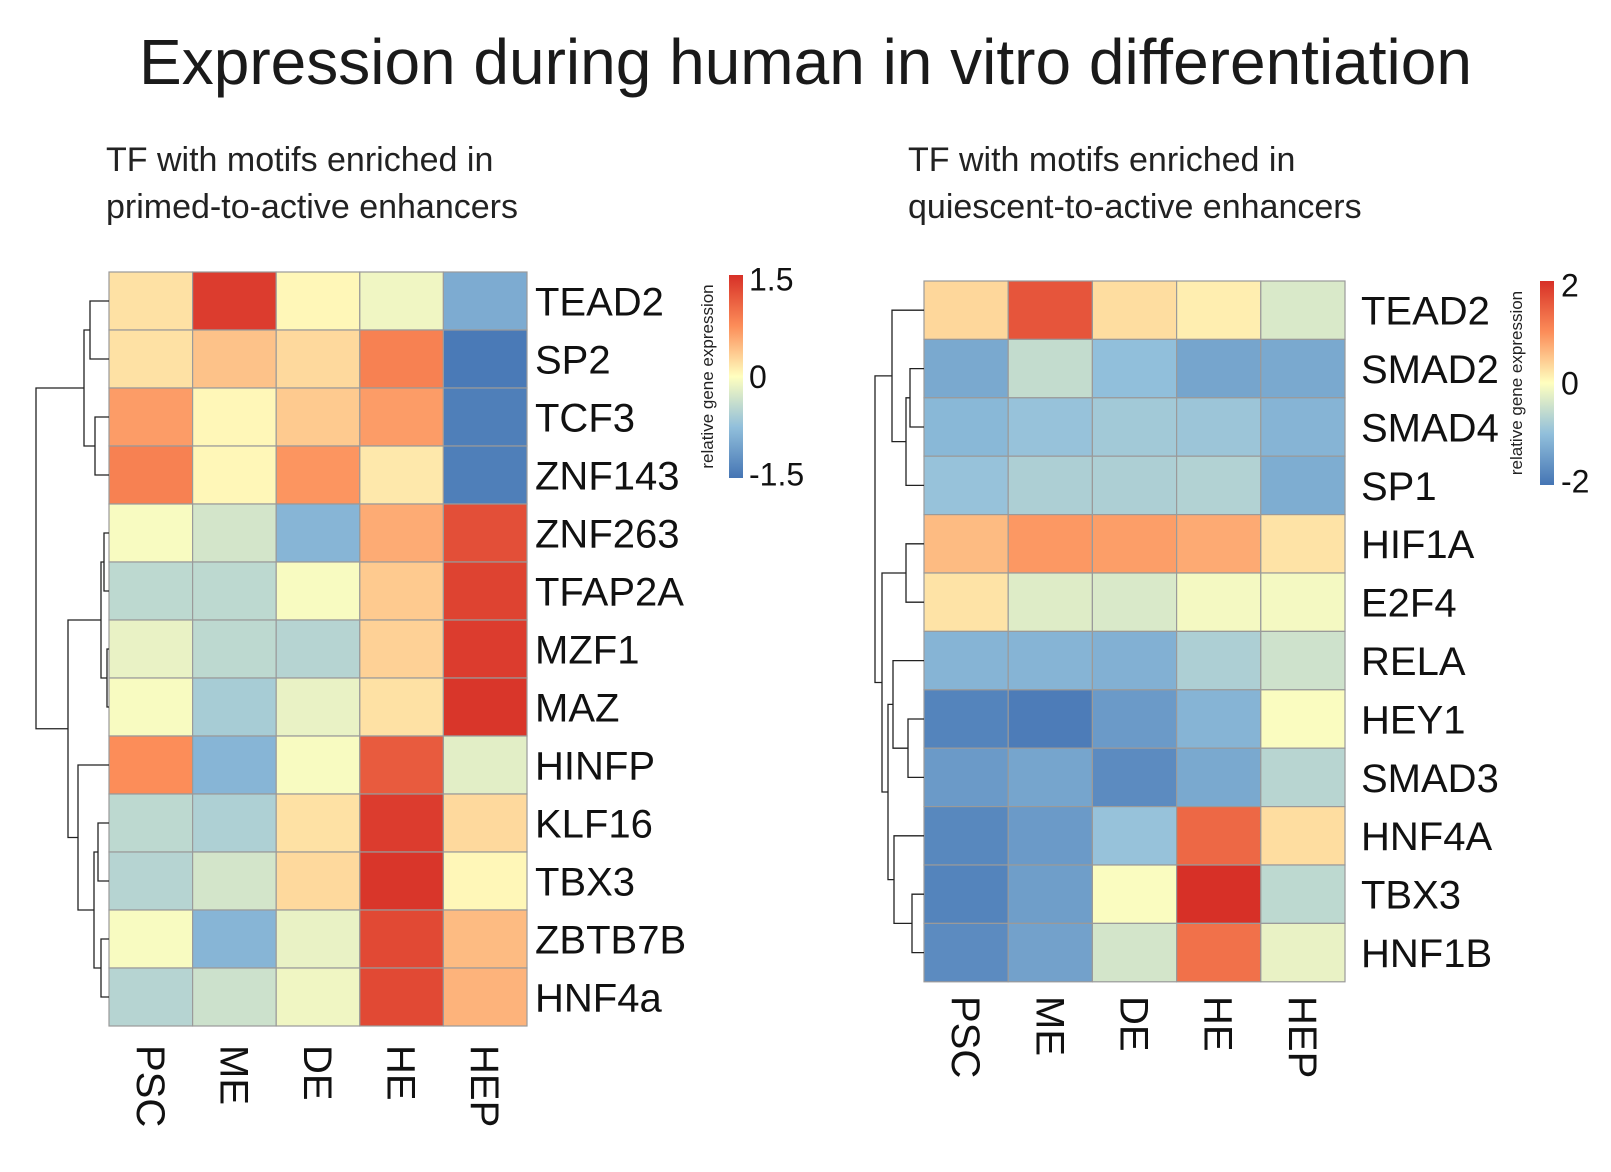  I want to click on heatmap-cell-mzf1-psc, so click(151, 649).